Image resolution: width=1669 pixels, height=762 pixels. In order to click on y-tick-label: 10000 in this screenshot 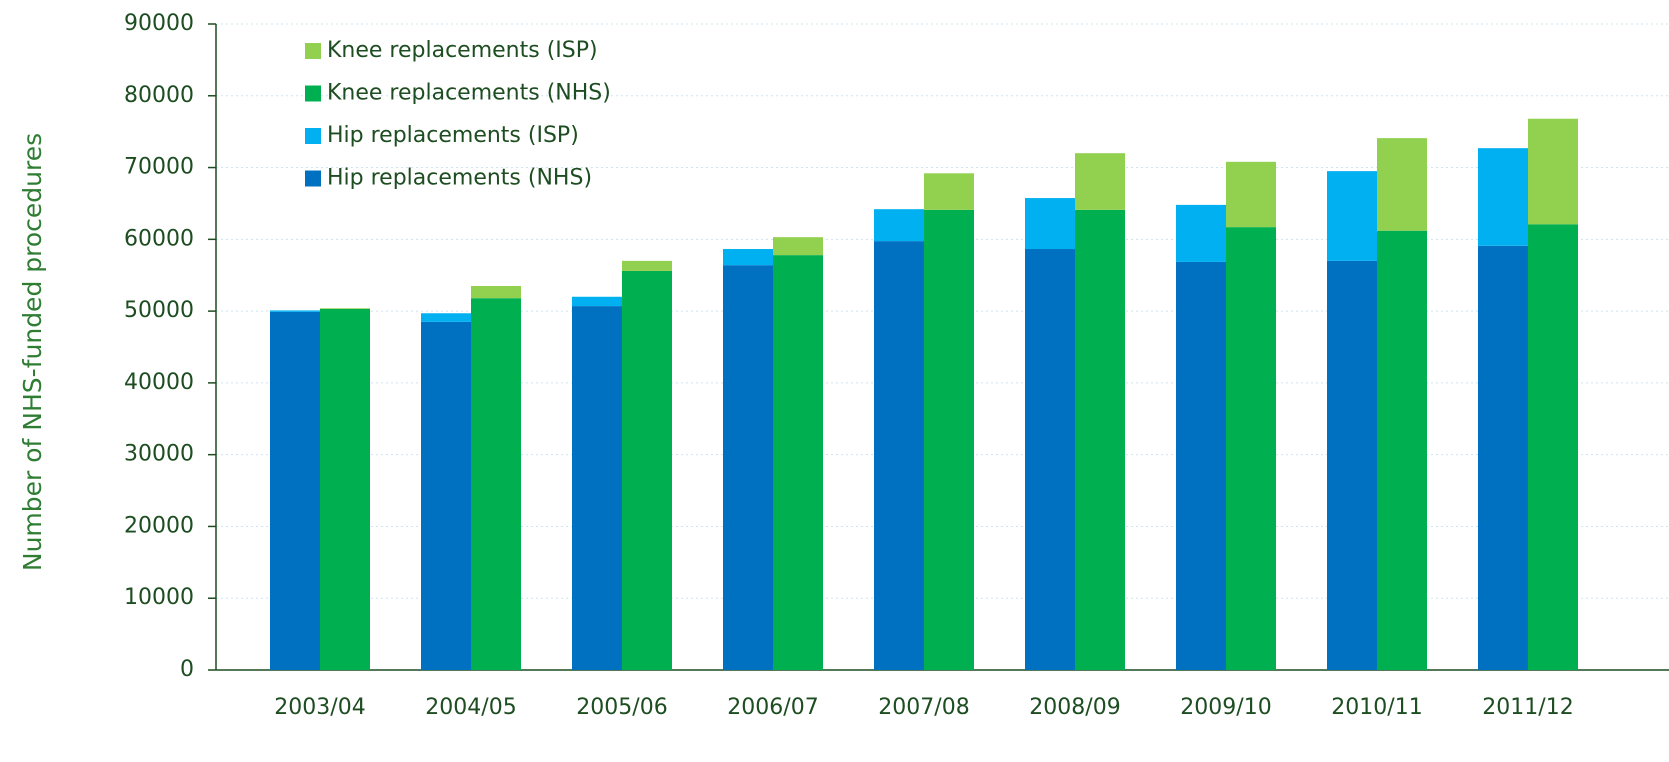, I will do `click(159, 597)`.